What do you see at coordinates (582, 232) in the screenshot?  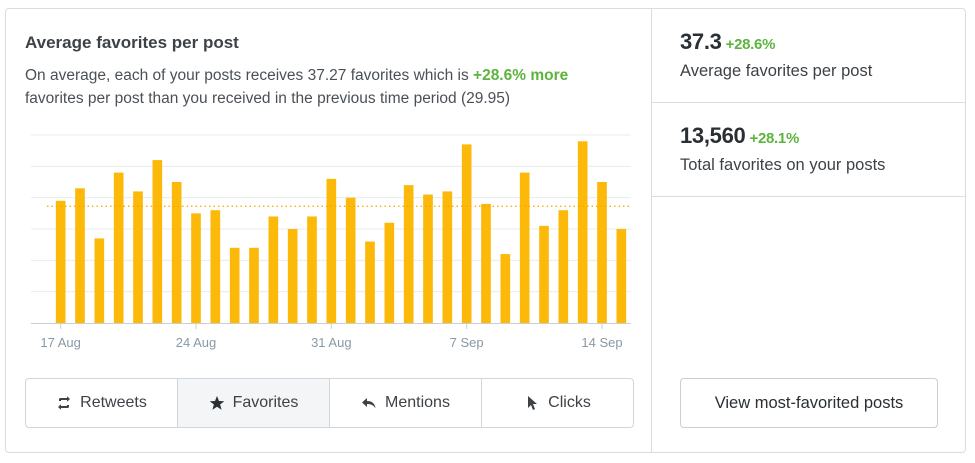 I see `bar-13-sep` at bounding box center [582, 232].